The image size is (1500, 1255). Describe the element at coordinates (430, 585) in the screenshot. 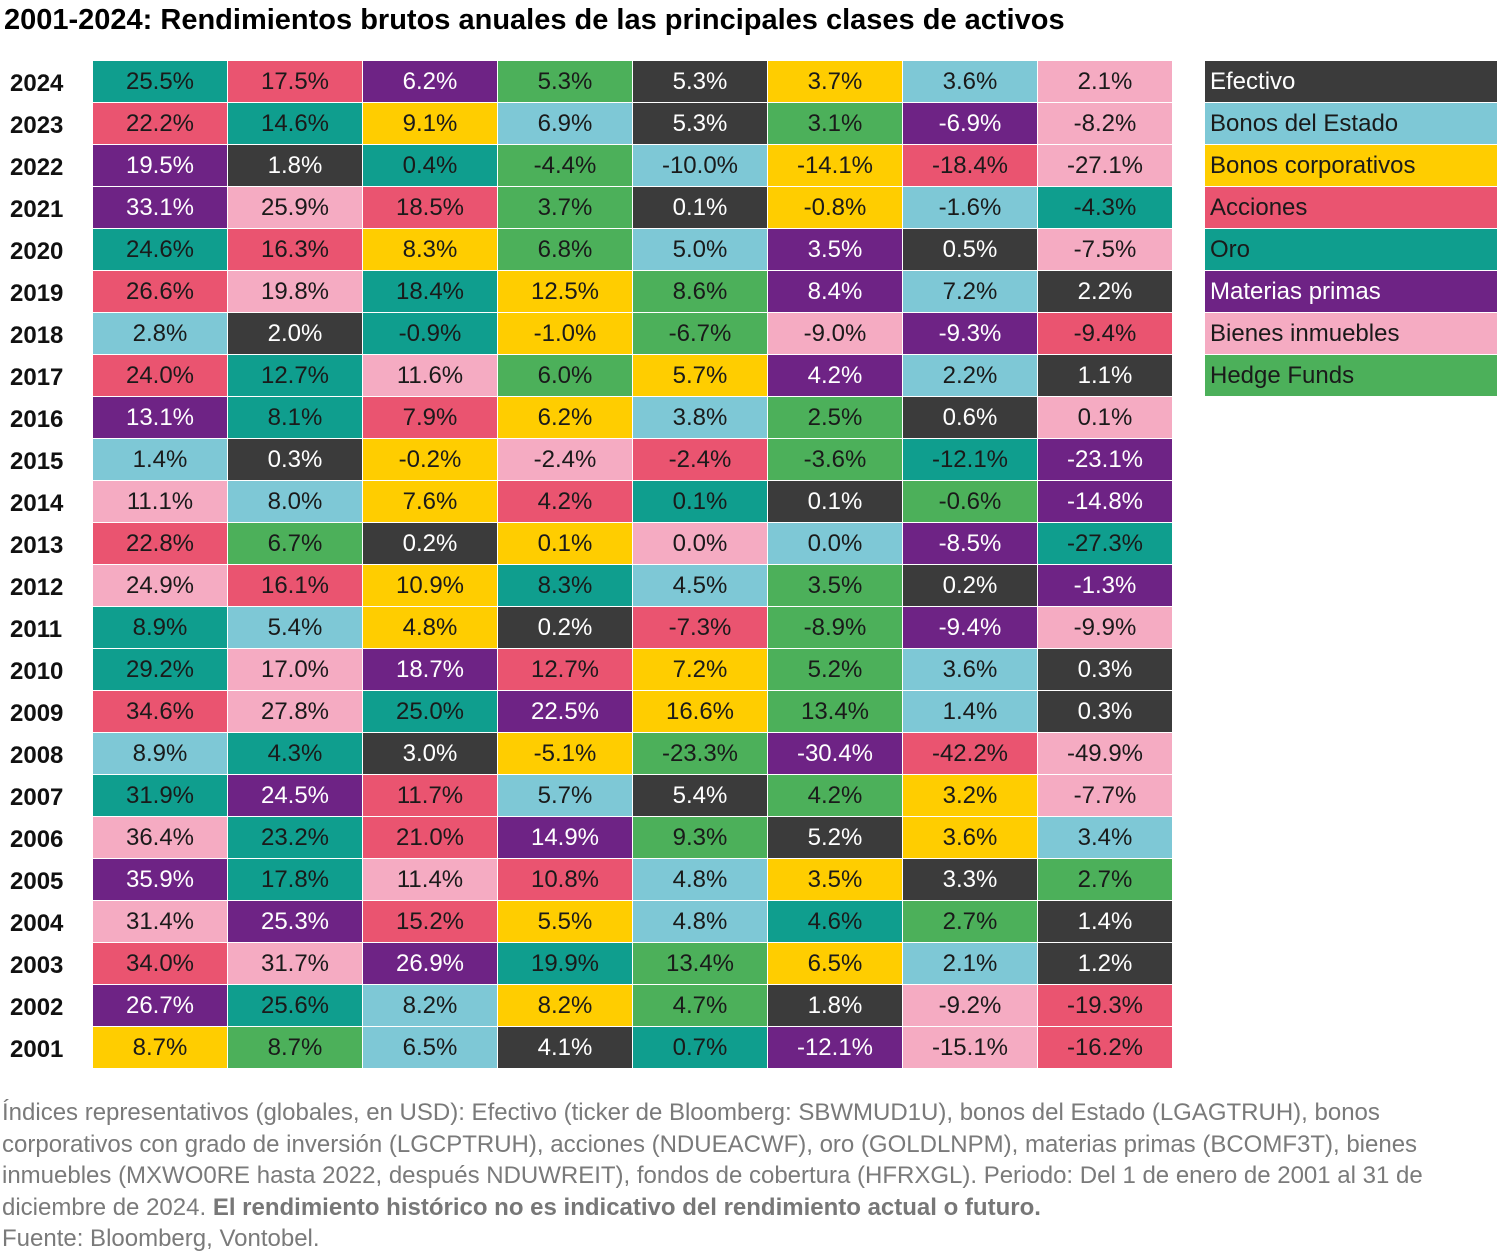

I see `return-cell: 10.9%` at that location.